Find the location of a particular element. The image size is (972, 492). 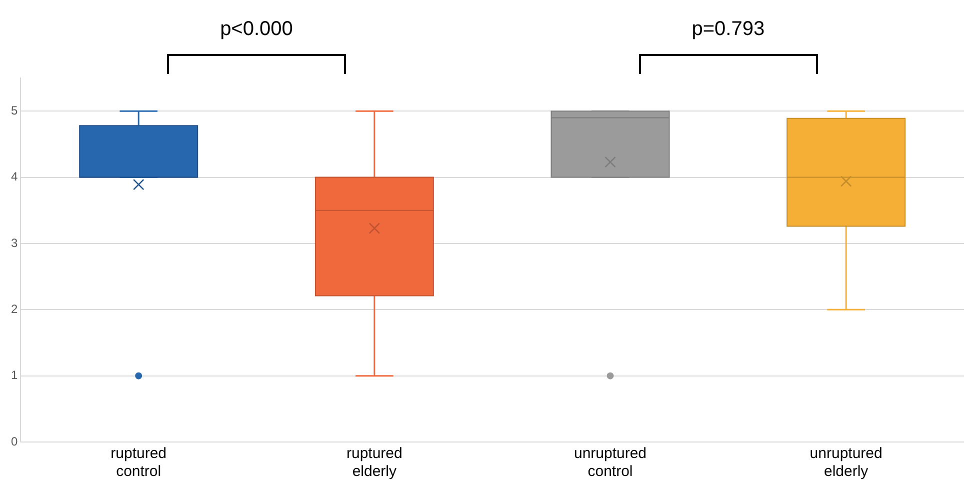

x-tick-label: unruptured elderly is located at coordinates (846, 462).